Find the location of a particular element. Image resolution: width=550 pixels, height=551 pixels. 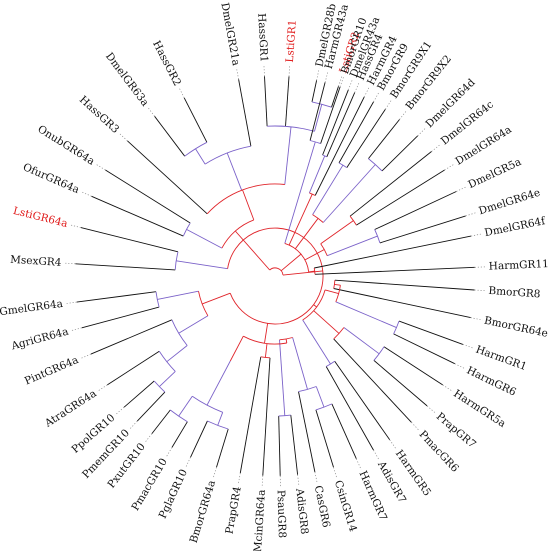

leader-HarmGR43a is located at coordinates (326, 76).